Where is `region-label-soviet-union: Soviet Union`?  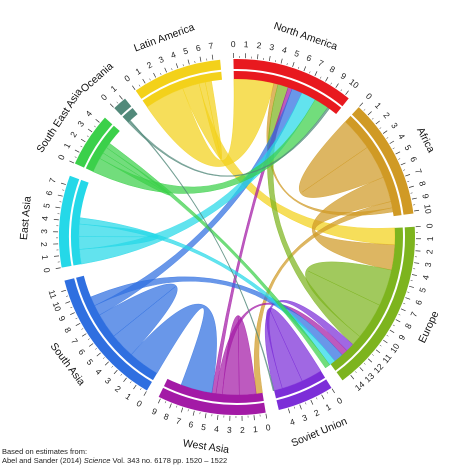 region-label-soviet-union: Soviet Union is located at coordinates (319, 432).